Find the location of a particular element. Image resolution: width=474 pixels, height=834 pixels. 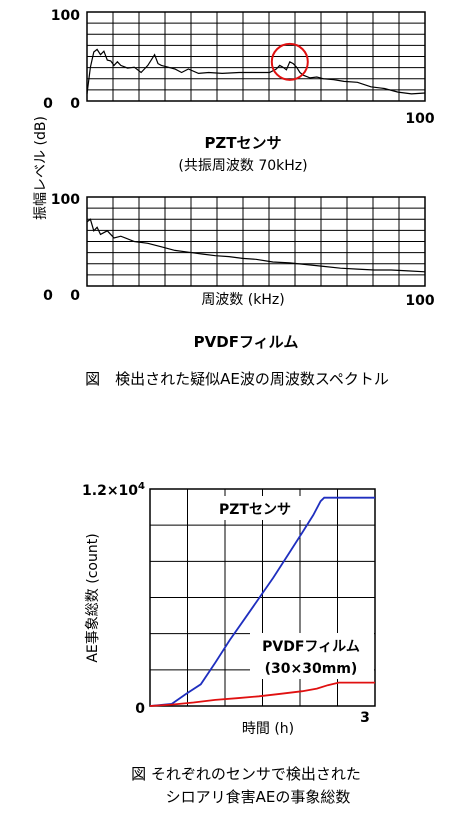

pvdf-x-tick-0: 0 is located at coordinates (48, 296).